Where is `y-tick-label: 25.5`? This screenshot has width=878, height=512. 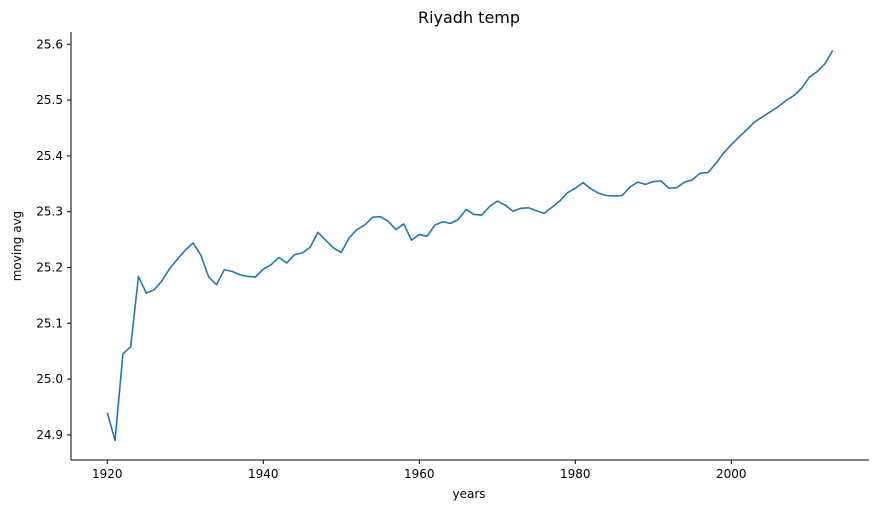
y-tick-label: 25.5 is located at coordinates (49, 100).